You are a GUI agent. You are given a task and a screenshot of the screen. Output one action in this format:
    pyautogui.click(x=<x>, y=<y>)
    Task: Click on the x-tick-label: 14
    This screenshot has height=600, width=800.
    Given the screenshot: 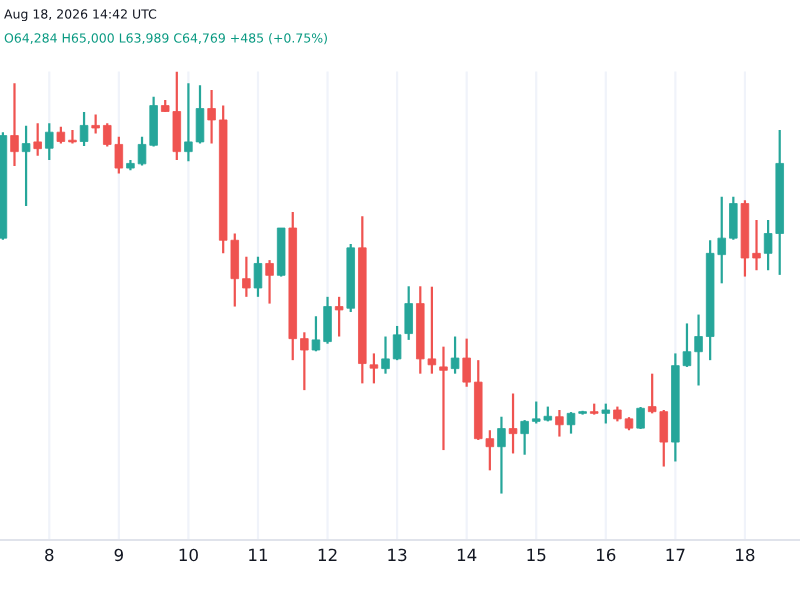 What is the action you would take?
    pyautogui.click(x=467, y=554)
    